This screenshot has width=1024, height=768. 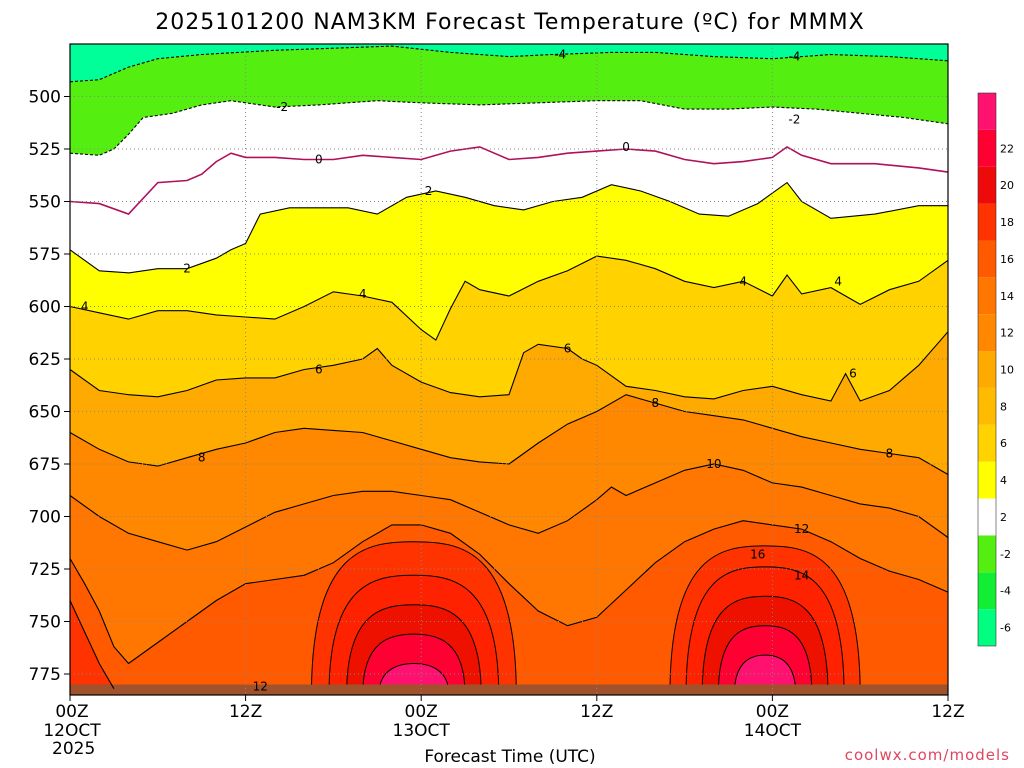 What do you see at coordinates (1005, 591) in the screenshot?
I see `colorbar-label: -4` at bounding box center [1005, 591].